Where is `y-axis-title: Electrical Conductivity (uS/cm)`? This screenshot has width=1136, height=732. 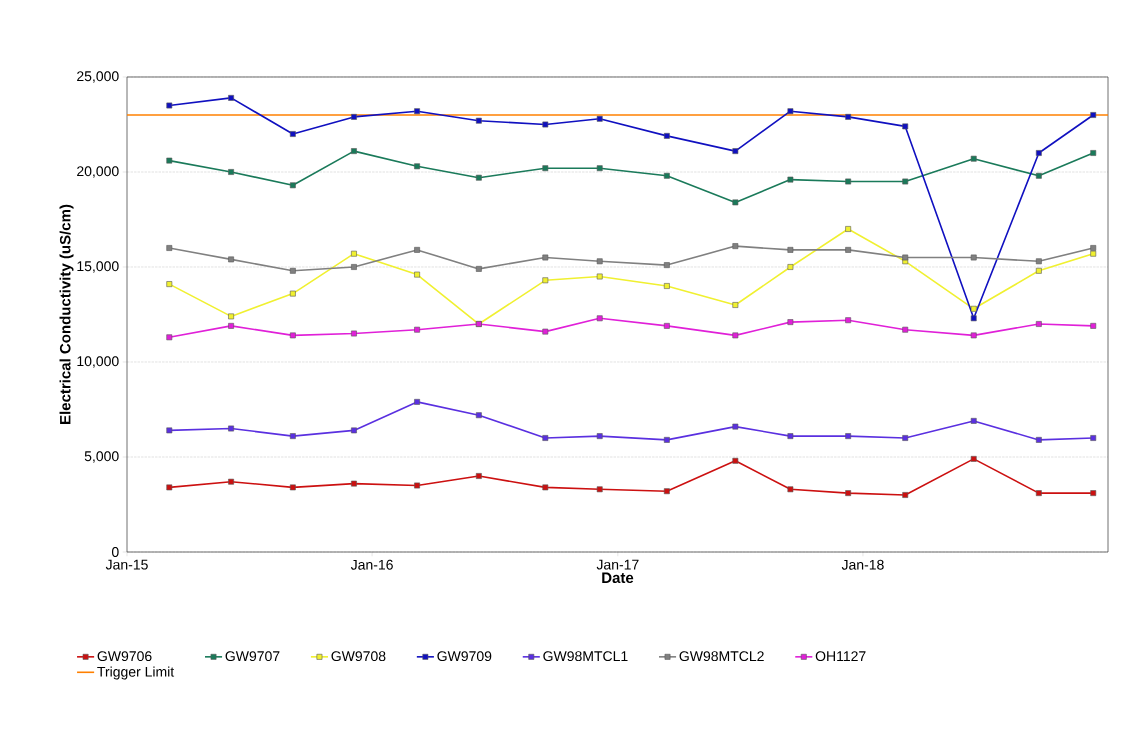 y-axis-title: Electrical Conductivity (uS/cm) is located at coordinates (66, 314).